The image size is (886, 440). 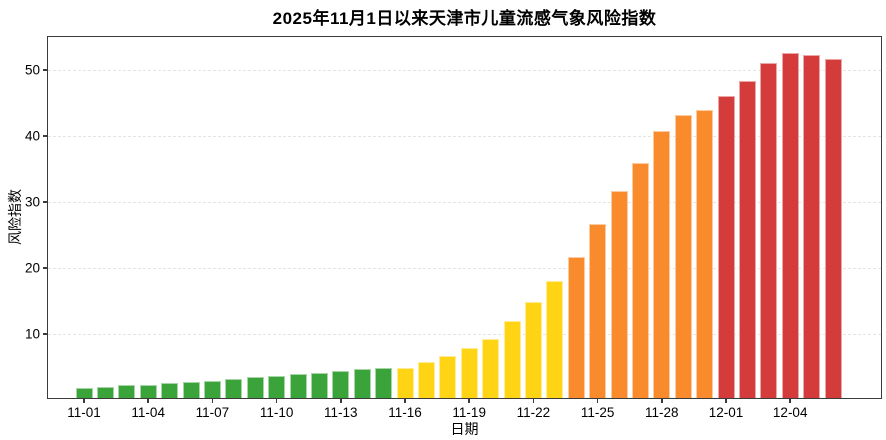 I want to click on x-tick-label-12-04: 12-04, so click(x=790, y=412).